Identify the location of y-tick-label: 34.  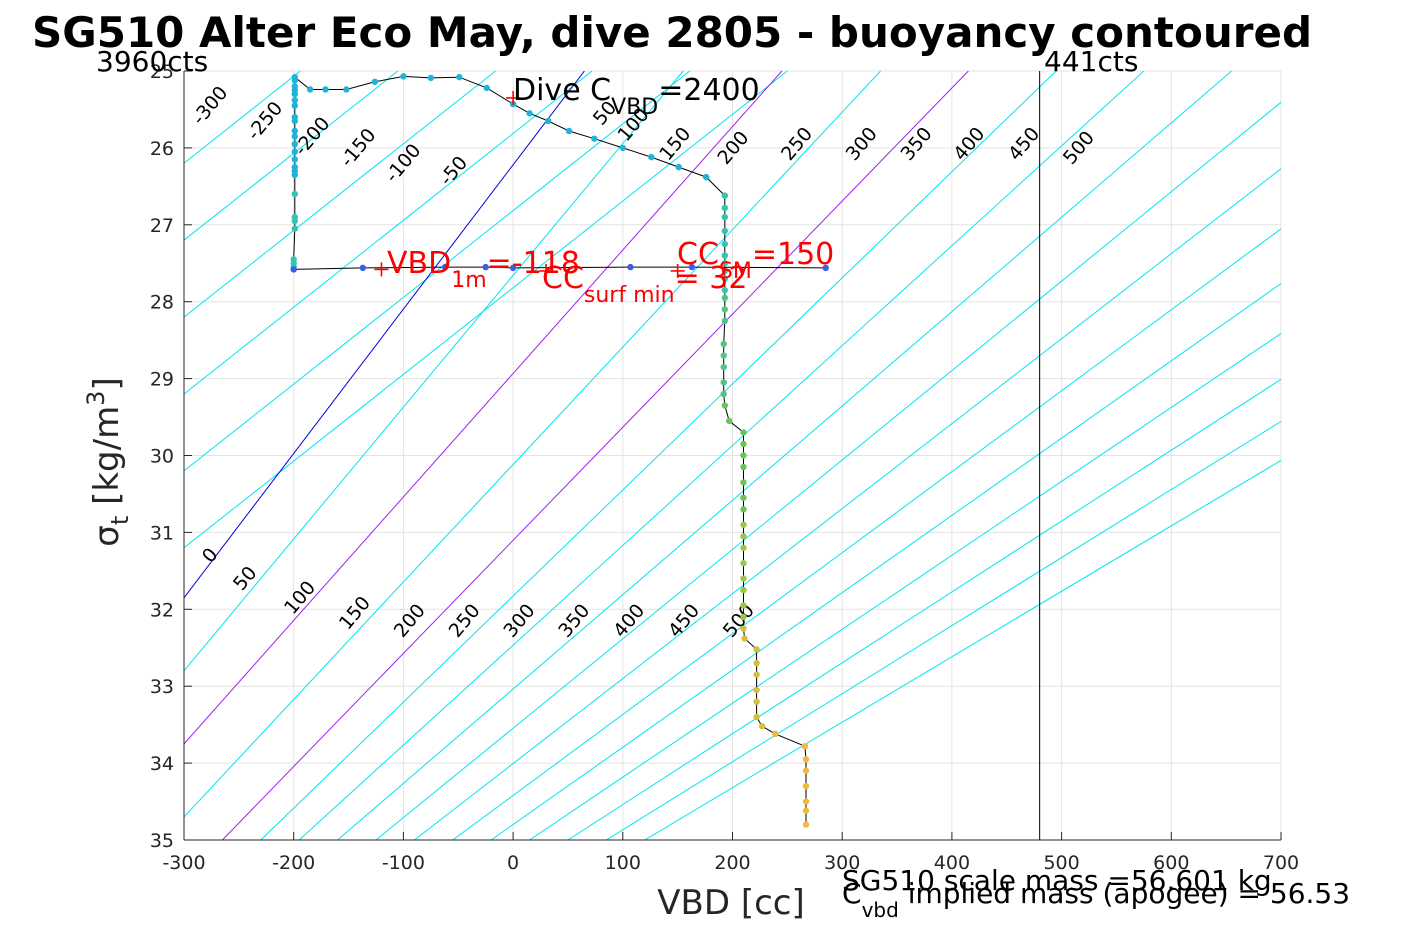
(162, 764).